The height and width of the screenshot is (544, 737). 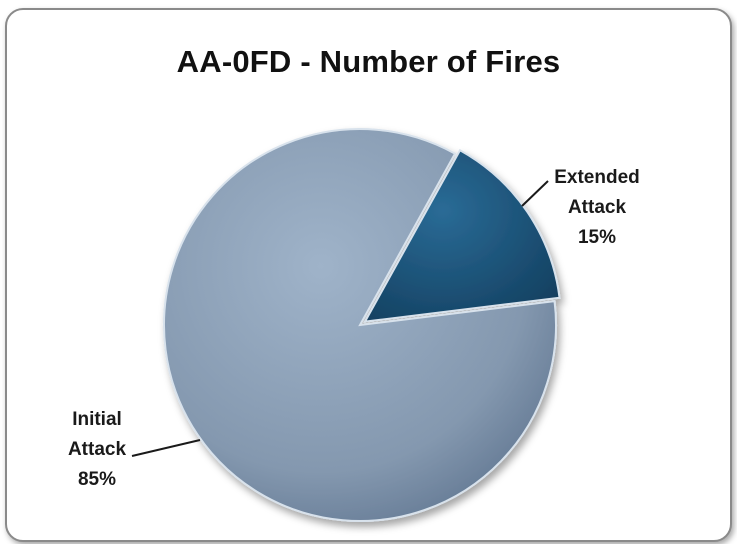 What do you see at coordinates (597, 237) in the screenshot?
I see `slice-label-line: 15%` at bounding box center [597, 237].